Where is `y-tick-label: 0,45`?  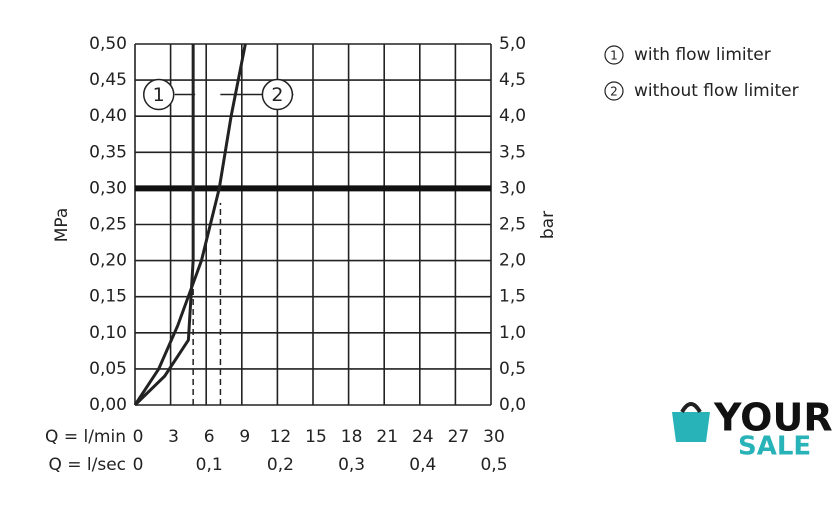
y-tick-label: 0,45 is located at coordinates (108, 80).